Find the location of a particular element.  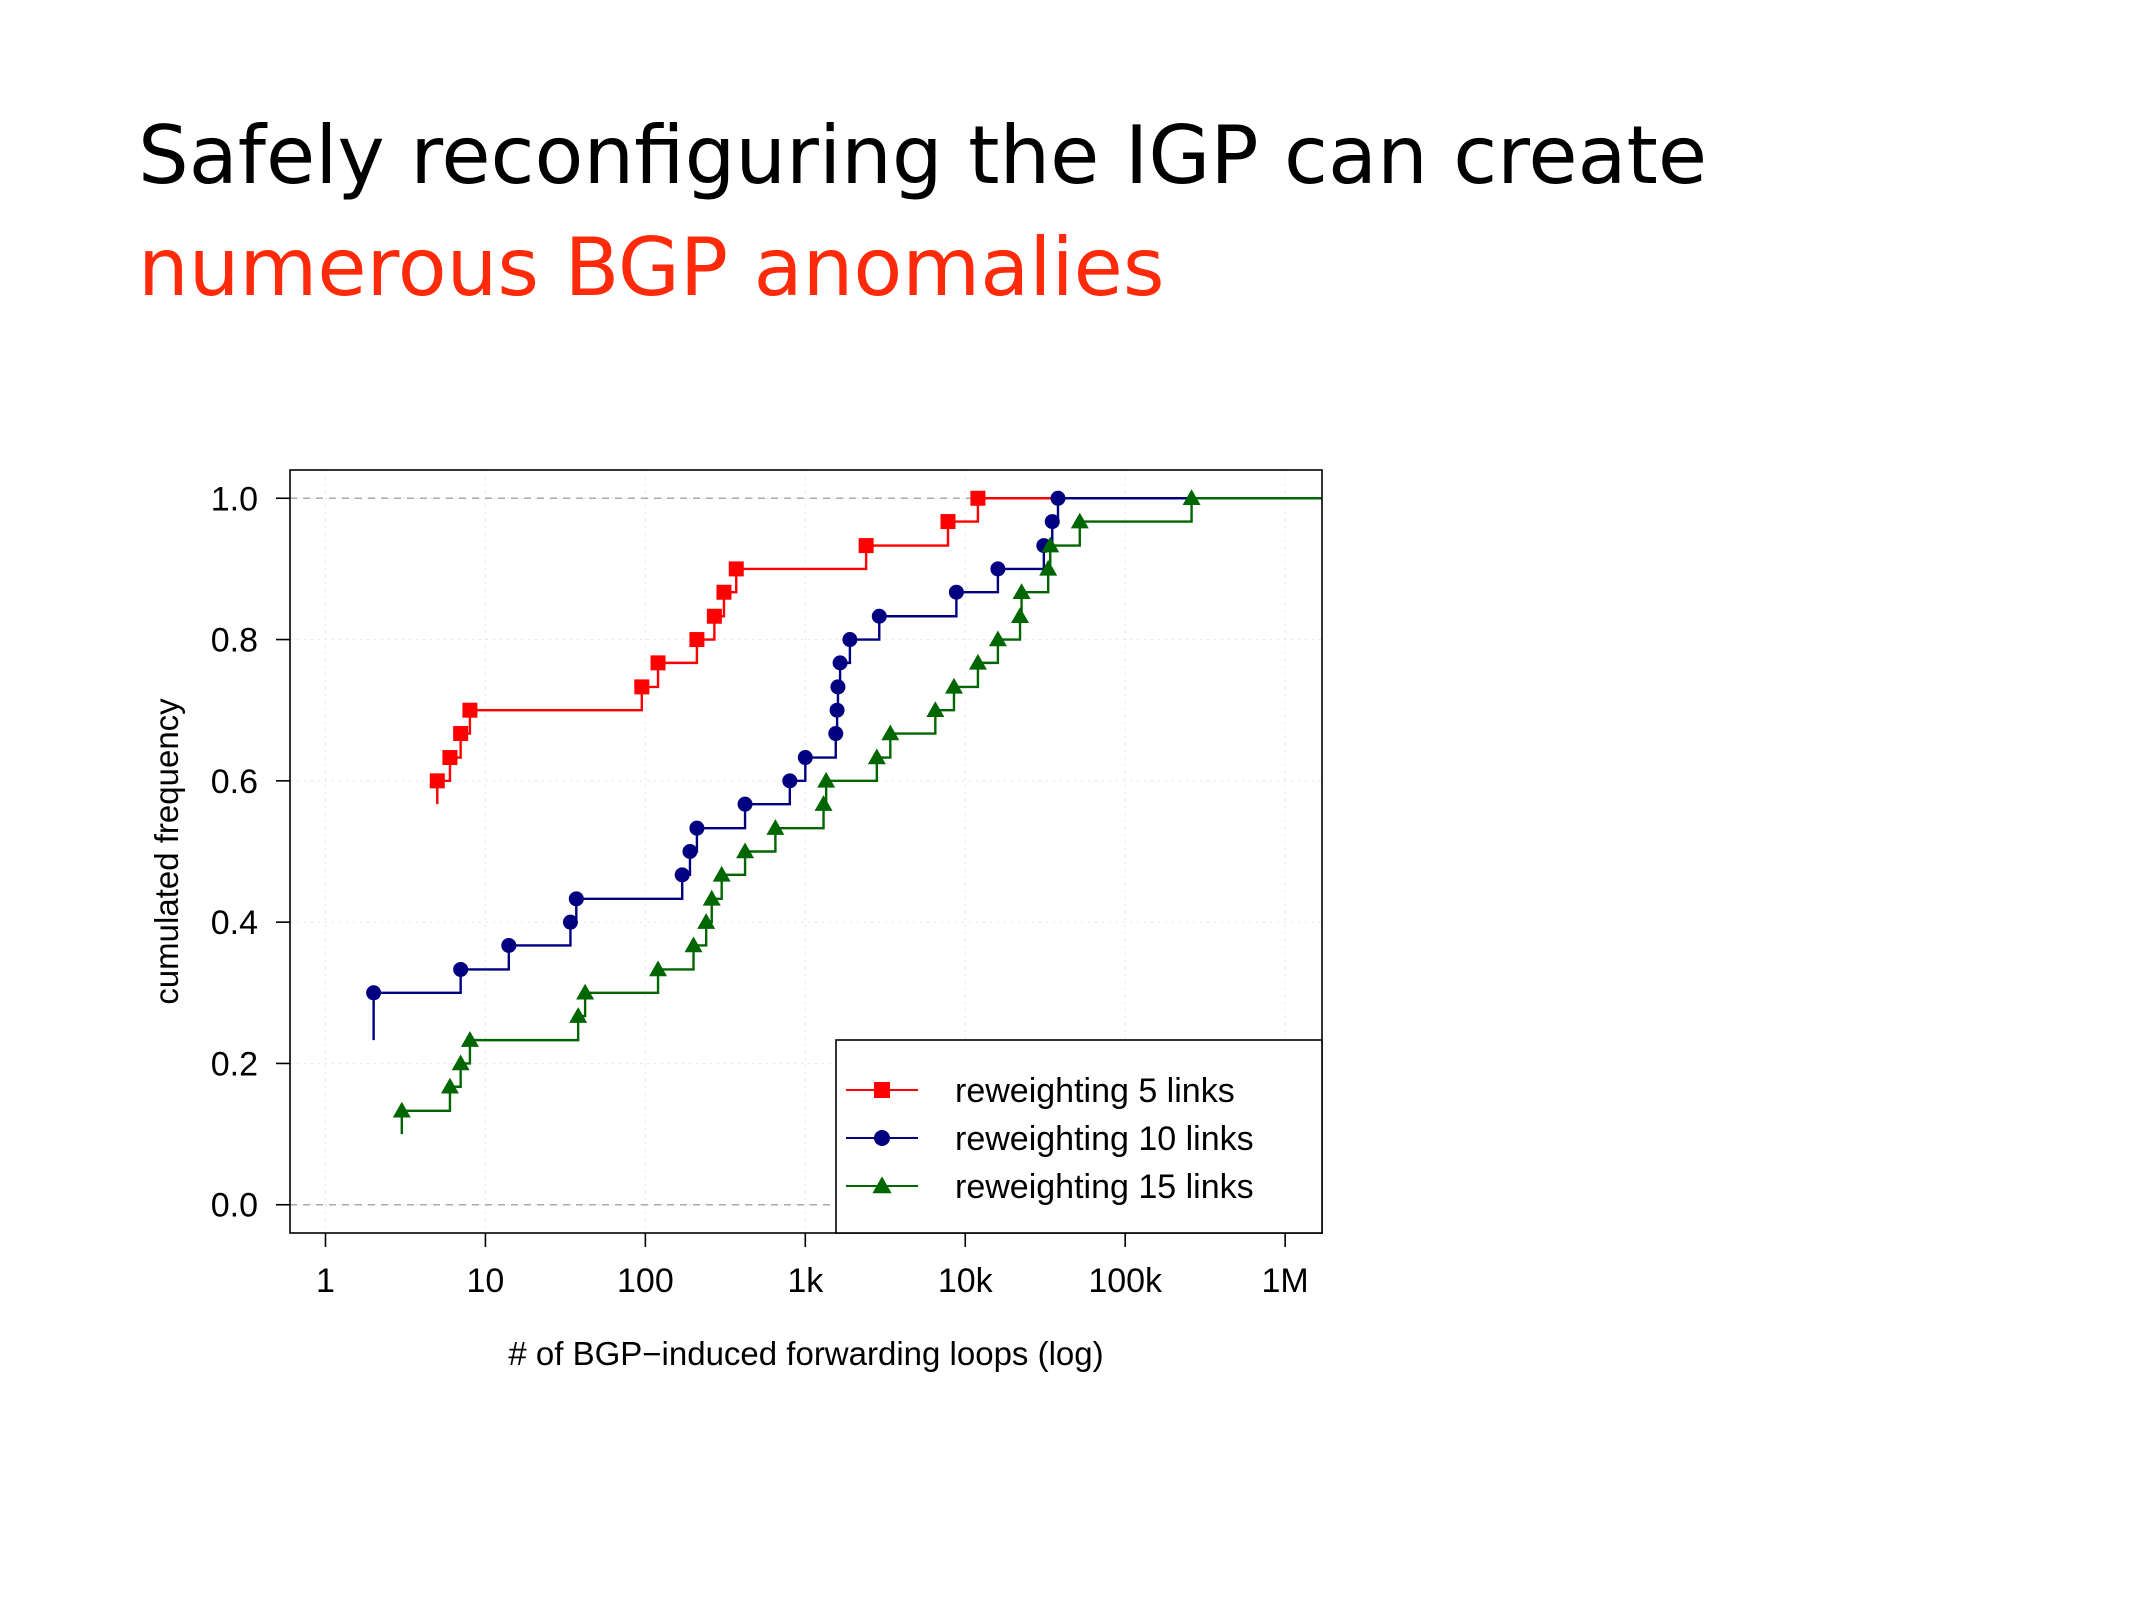

legend-label: reweighting 15 links is located at coordinates (1104, 1187).